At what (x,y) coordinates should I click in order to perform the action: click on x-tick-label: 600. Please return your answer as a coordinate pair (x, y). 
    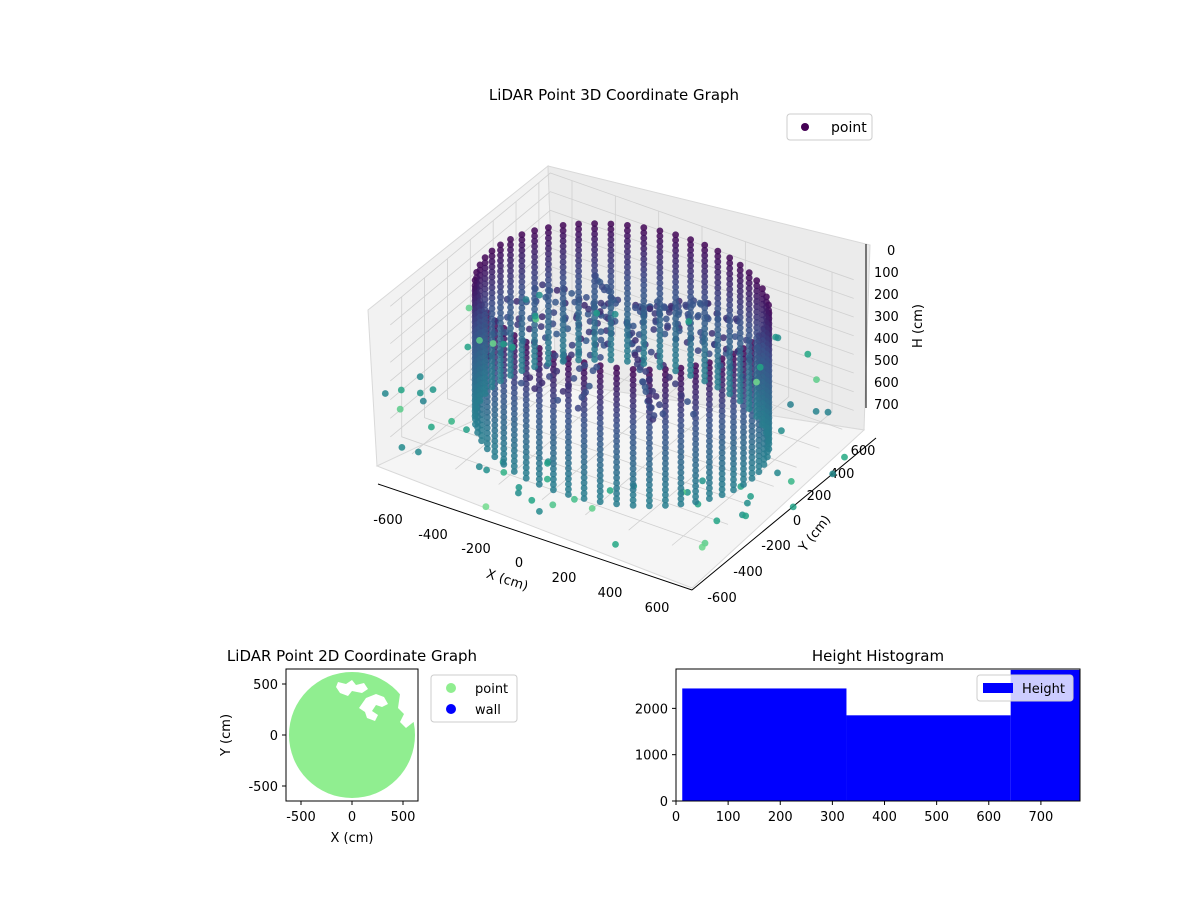
    Looking at the image, I should click on (657, 608).